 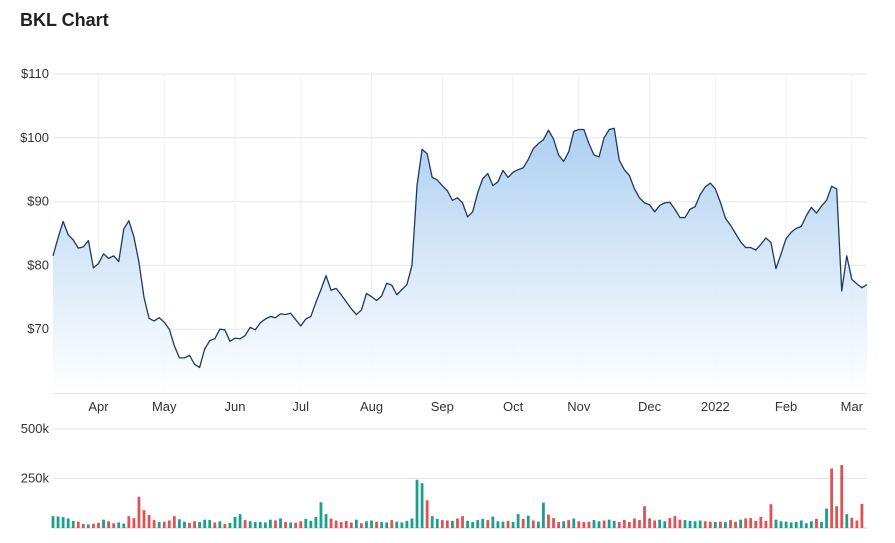 What do you see at coordinates (786, 406) in the screenshot?
I see `price-x-tick-label: Feb` at bounding box center [786, 406].